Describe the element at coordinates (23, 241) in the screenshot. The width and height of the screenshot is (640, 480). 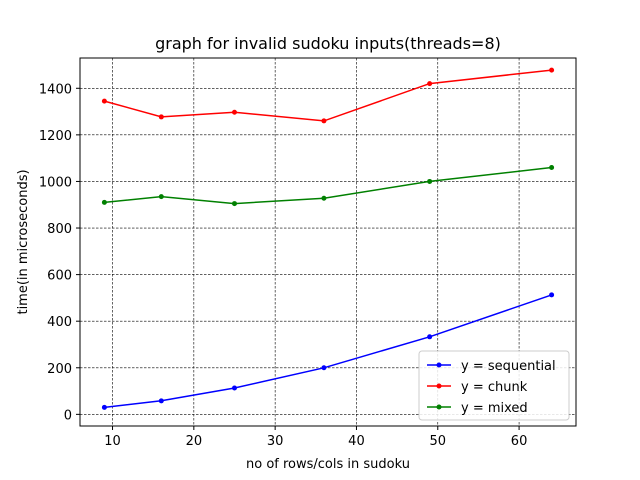
I see `y-axis-title: time(in microseconds)` at that location.